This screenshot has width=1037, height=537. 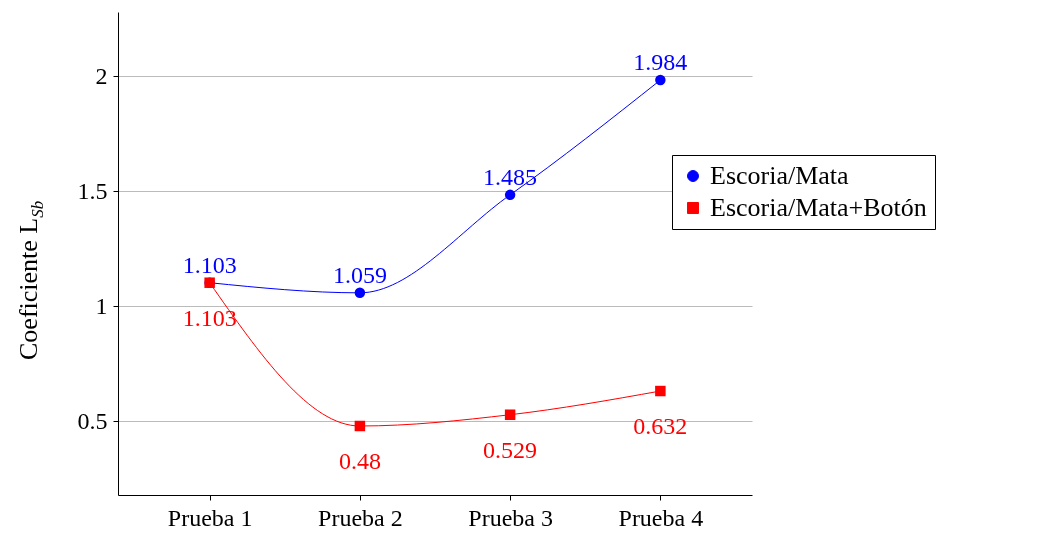 What do you see at coordinates (92, 420) in the screenshot?
I see `y-tick-label: 0.5` at bounding box center [92, 420].